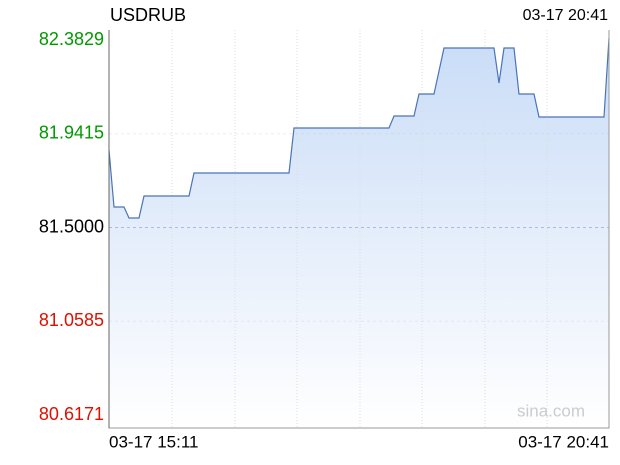  What do you see at coordinates (551, 410) in the screenshot?
I see `watermark: sina.com` at bounding box center [551, 410].